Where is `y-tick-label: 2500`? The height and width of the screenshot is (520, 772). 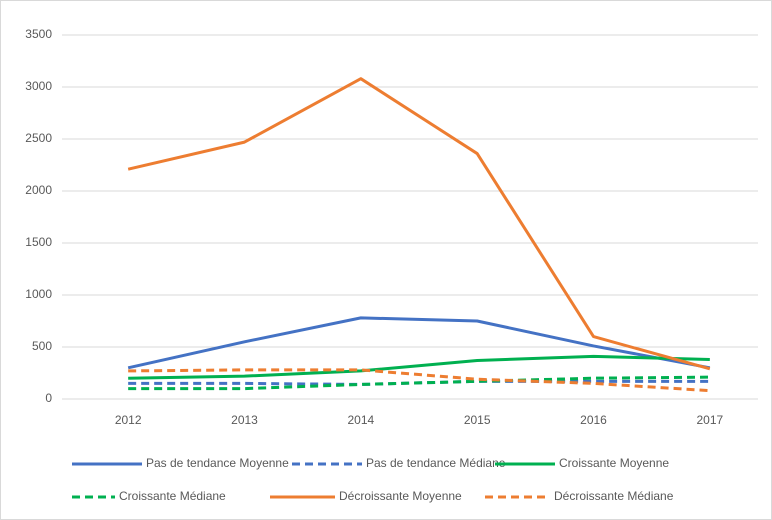
y-tick-label: 2500 is located at coordinates (38, 138).